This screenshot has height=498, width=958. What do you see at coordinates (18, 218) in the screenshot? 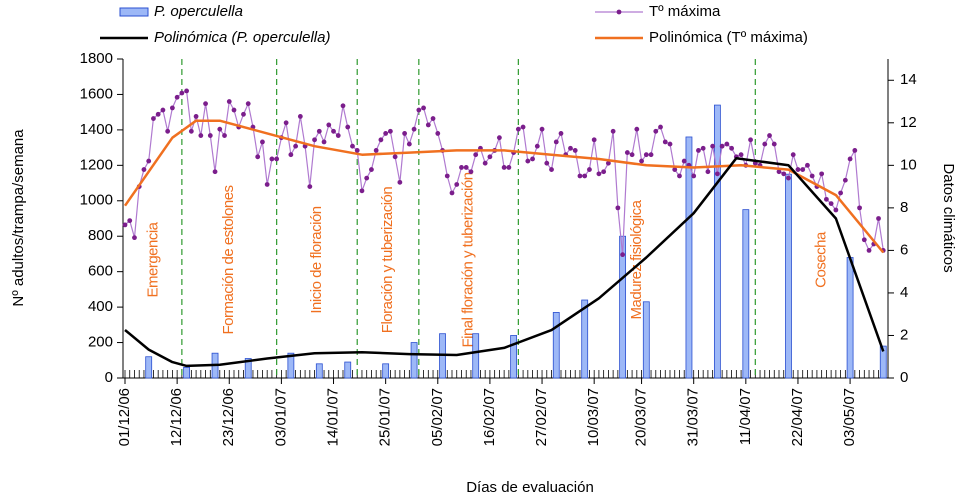
I see `y-axis-title: Nº adultos/trampa/semana` at bounding box center [18, 218].